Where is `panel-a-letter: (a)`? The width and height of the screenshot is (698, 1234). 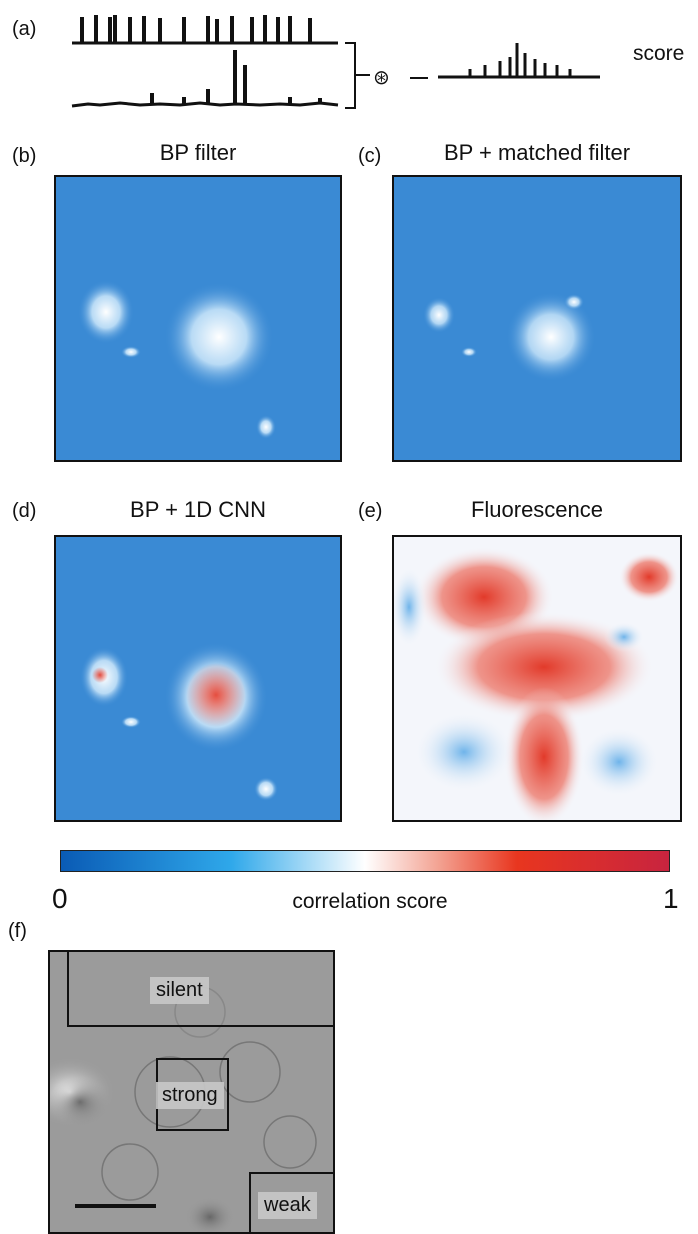 panel-a-letter: (a) is located at coordinates (24, 29).